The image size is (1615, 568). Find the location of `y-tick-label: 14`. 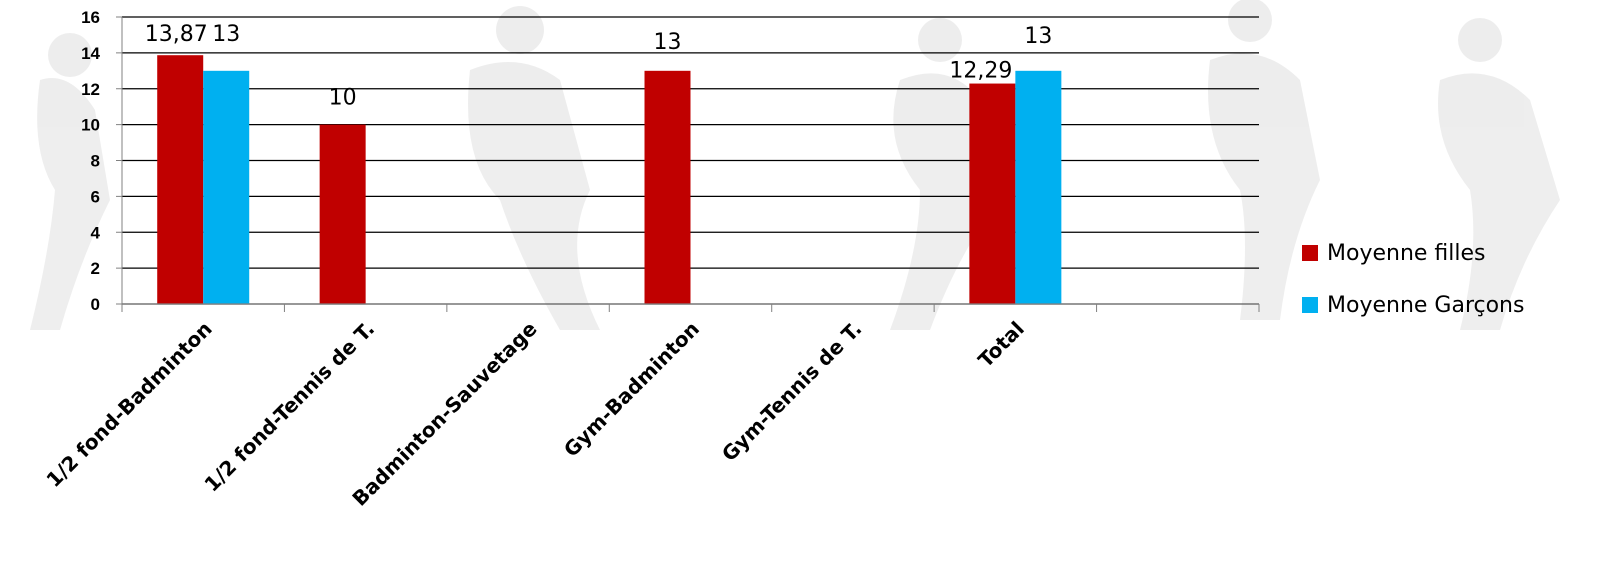

y-tick-label: 14 is located at coordinates (90, 53).